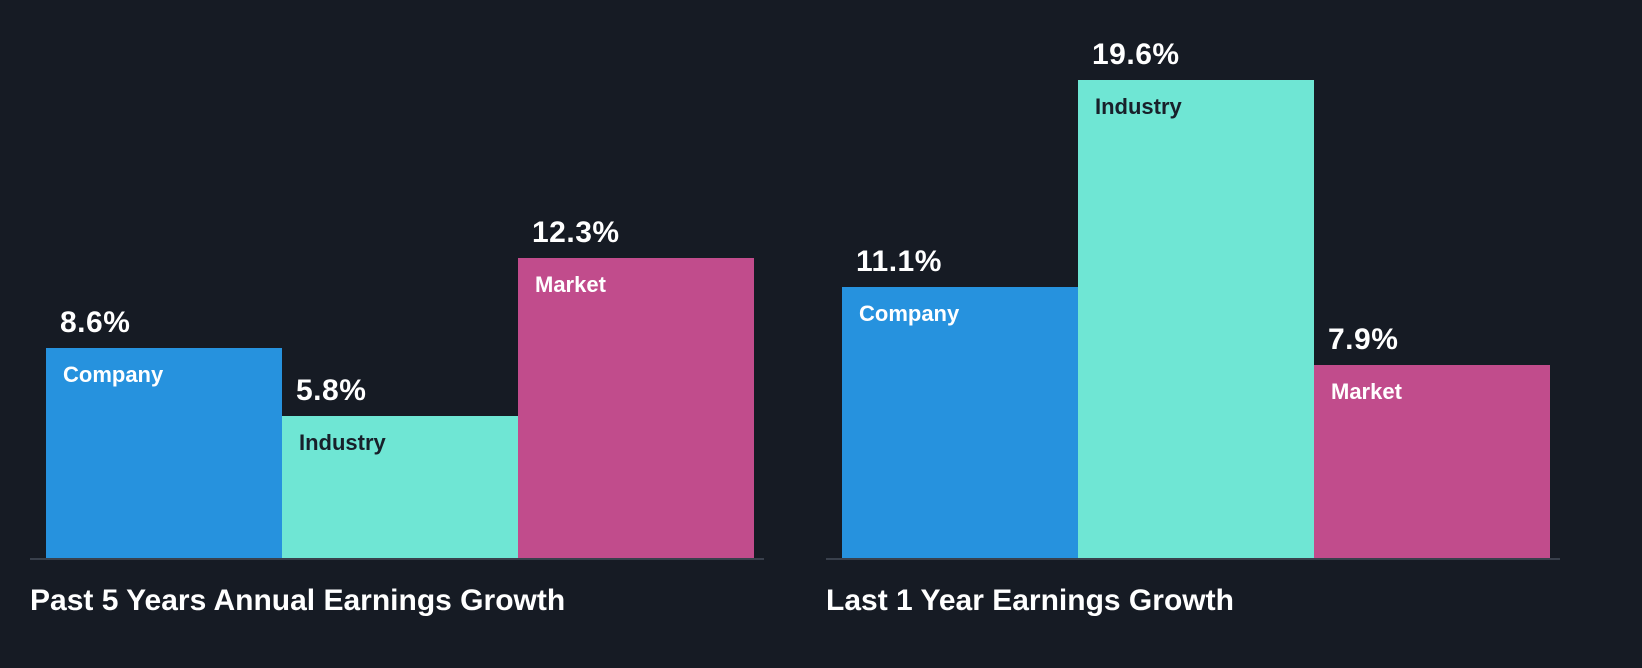 This screenshot has width=1642, height=668. What do you see at coordinates (576, 232) in the screenshot?
I see `value-label: 12.3%` at bounding box center [576, 232].